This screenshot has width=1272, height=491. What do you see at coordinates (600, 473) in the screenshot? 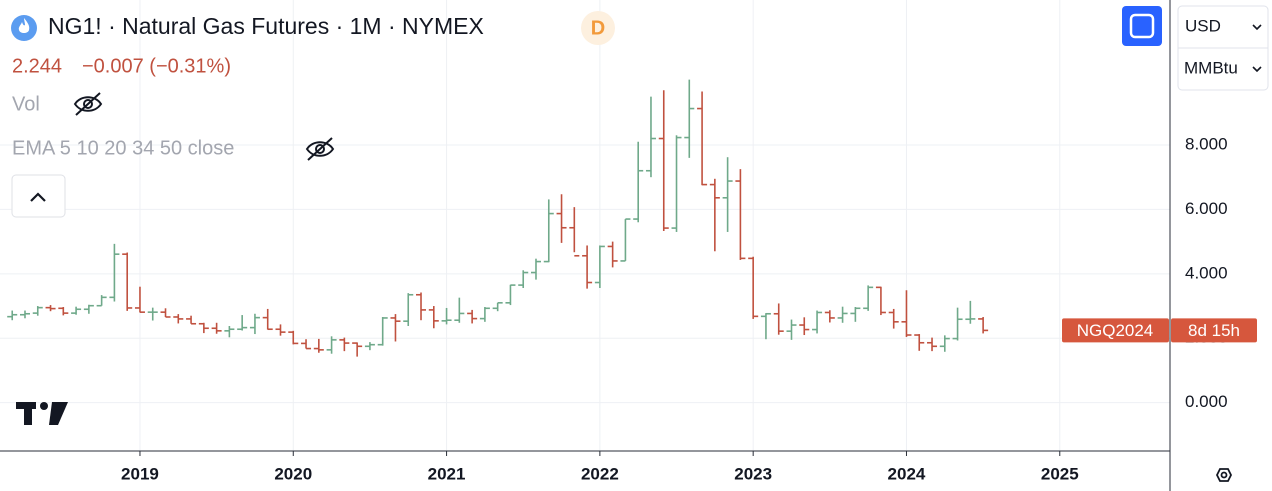
I see `x-tick-label: 2022` at bounding box center [600, 473].